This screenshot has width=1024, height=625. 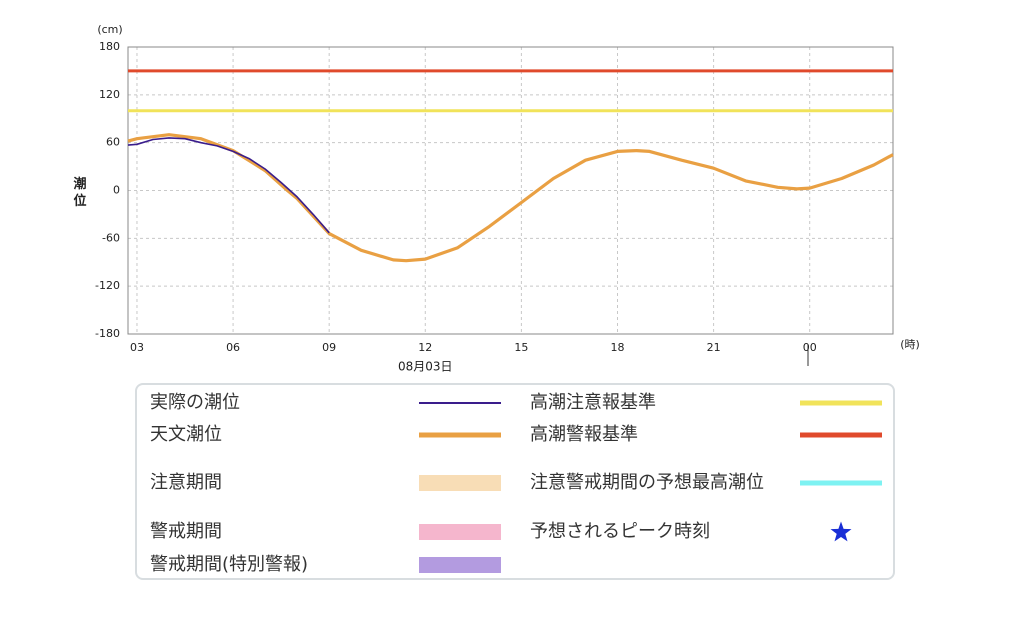 I want to click on y-axis-label: 潮位, so click(x=79, y=192).